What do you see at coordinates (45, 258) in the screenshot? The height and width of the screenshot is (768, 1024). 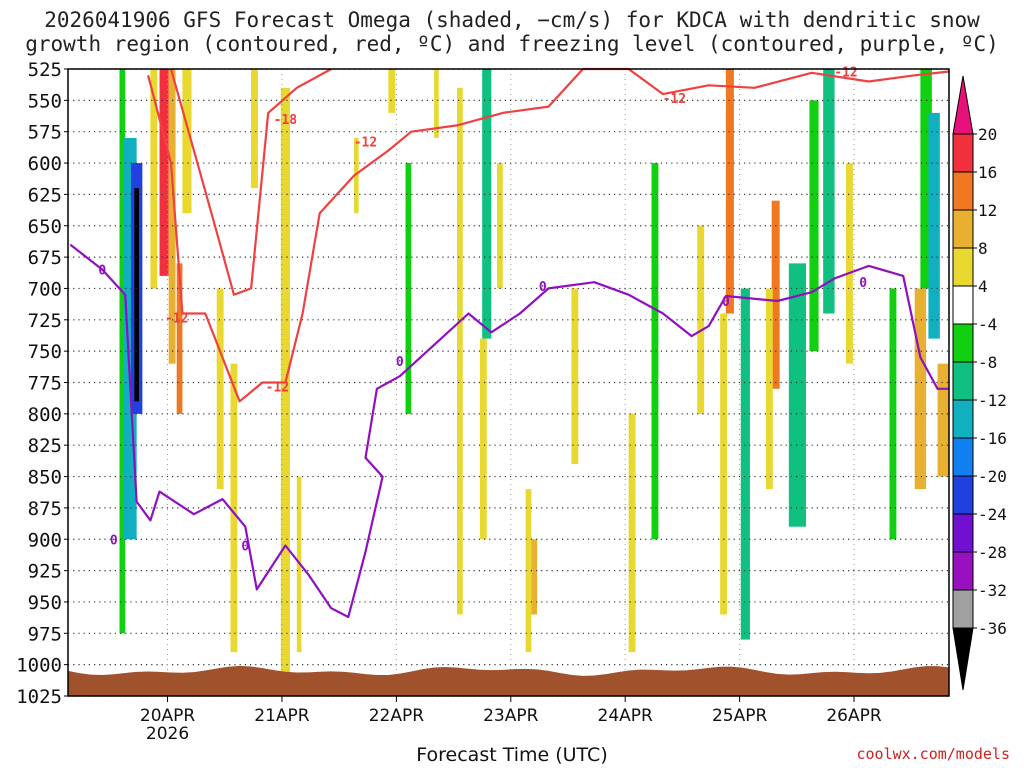 I see `y-tick-label: 675` at bounding box center [45, 258].